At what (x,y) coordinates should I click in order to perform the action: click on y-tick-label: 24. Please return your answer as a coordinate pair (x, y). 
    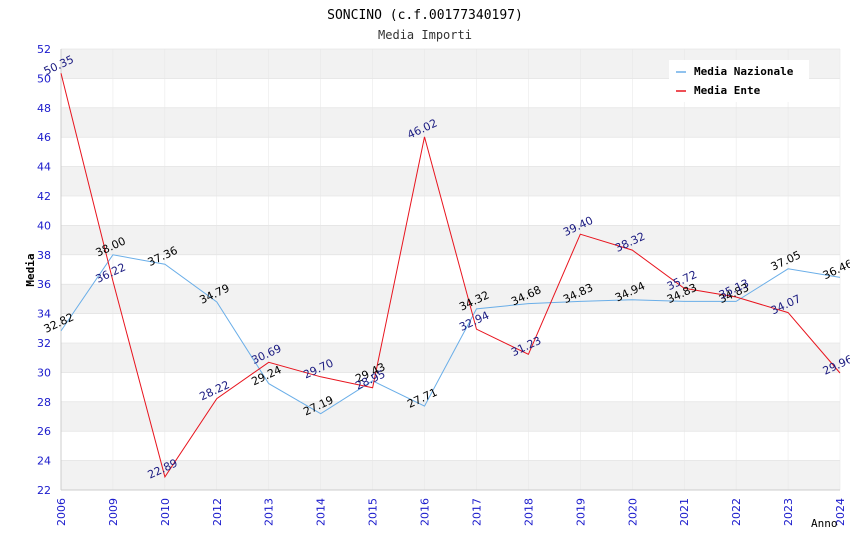
    Looking at the image, I should click on (44, 461).